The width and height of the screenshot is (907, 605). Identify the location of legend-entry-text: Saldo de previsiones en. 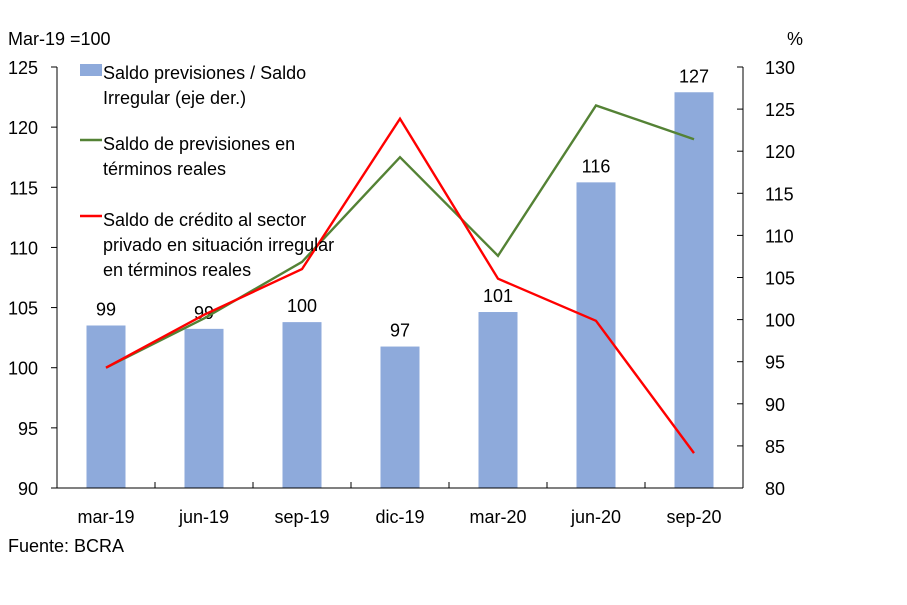
(199, 144).